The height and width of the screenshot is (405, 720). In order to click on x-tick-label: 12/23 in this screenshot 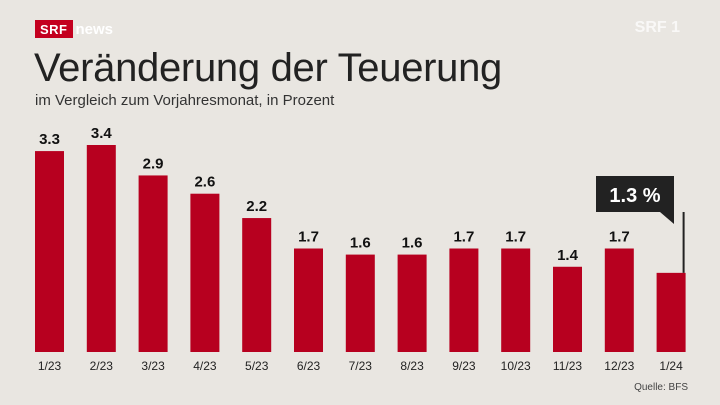, I will do `click(619, 366)`.